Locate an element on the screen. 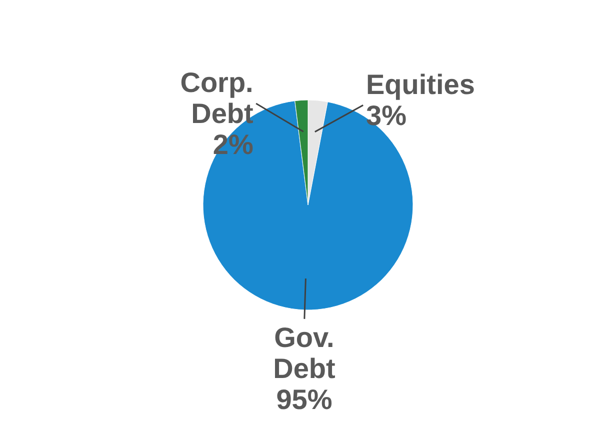 This screenshot has width=616, height=423. slice-label: Equities is located at coordinates (420, 84).